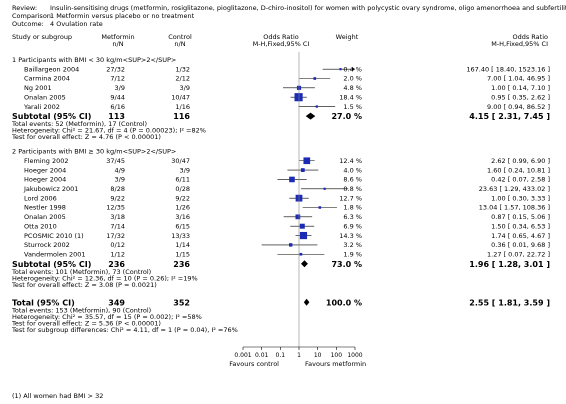  I want to click on study-name-1-7: Otta 2010, so click(40, 226).